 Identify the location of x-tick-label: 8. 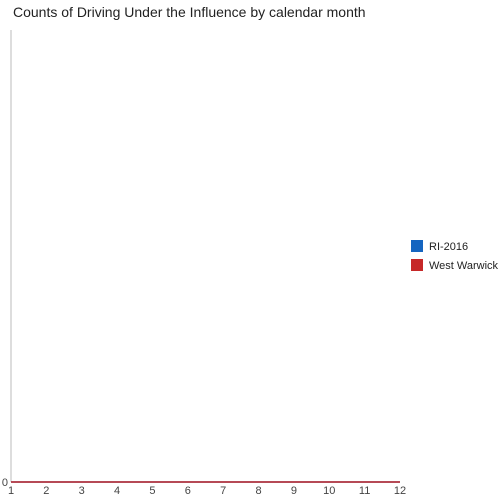
(258, 491).